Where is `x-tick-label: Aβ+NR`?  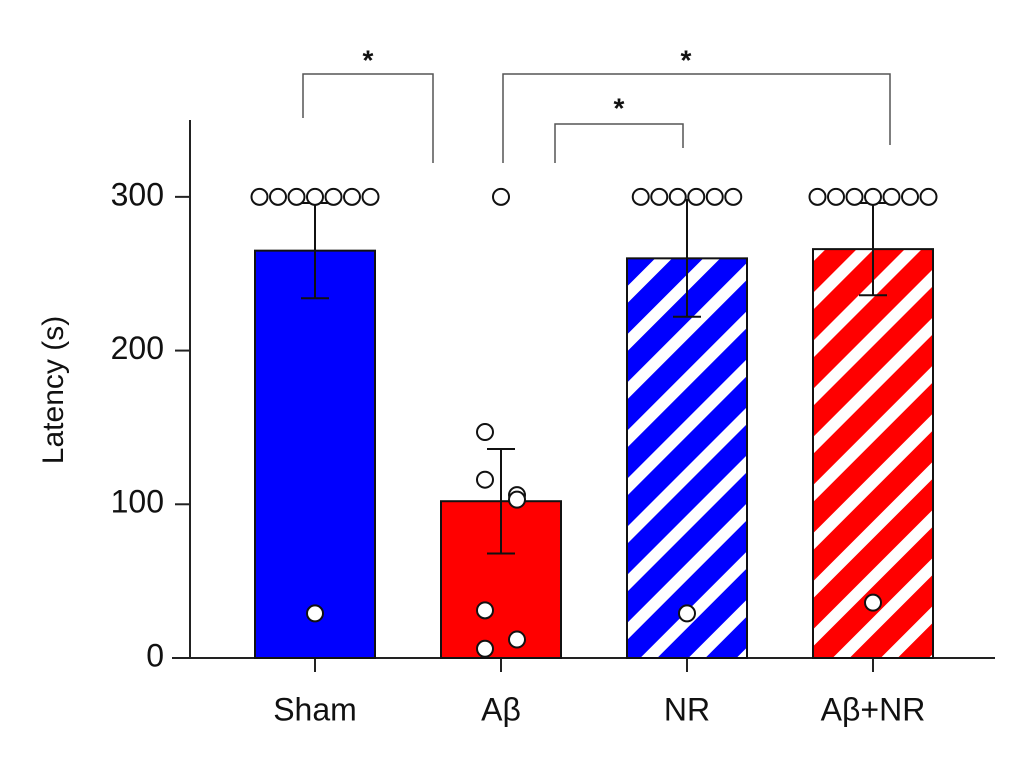
x-tick-label: Aβ+NR is located at coordinates (873, 709).